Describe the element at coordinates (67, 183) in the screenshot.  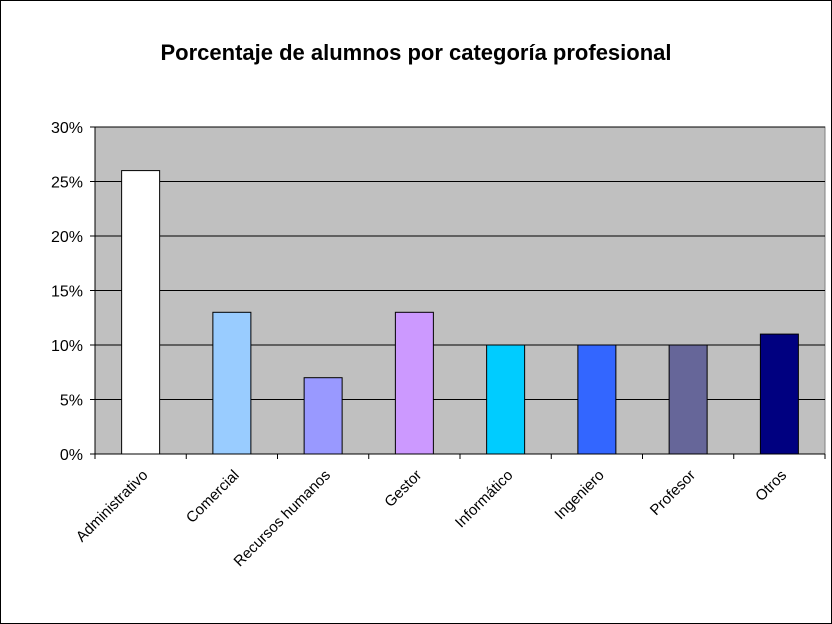
I see `y-tick-label: 25%` at that location.